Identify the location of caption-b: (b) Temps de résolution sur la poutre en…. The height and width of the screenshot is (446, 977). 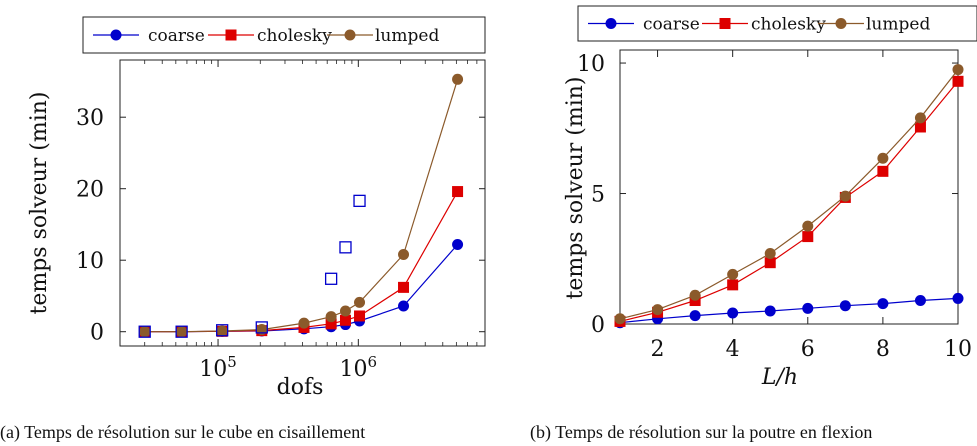
(701, 432).